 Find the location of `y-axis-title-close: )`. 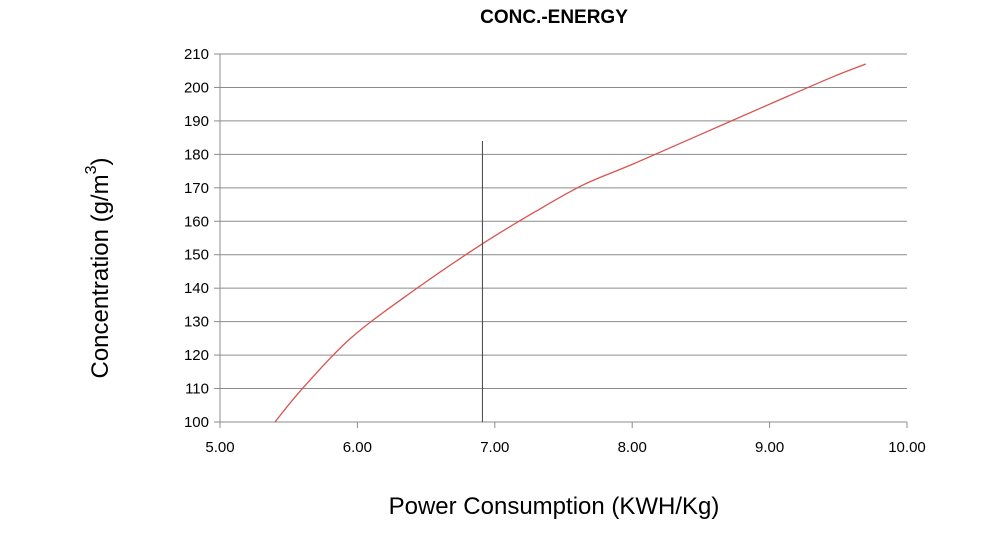

y-axis-title-close: ) is located at coordinates (100, 162).